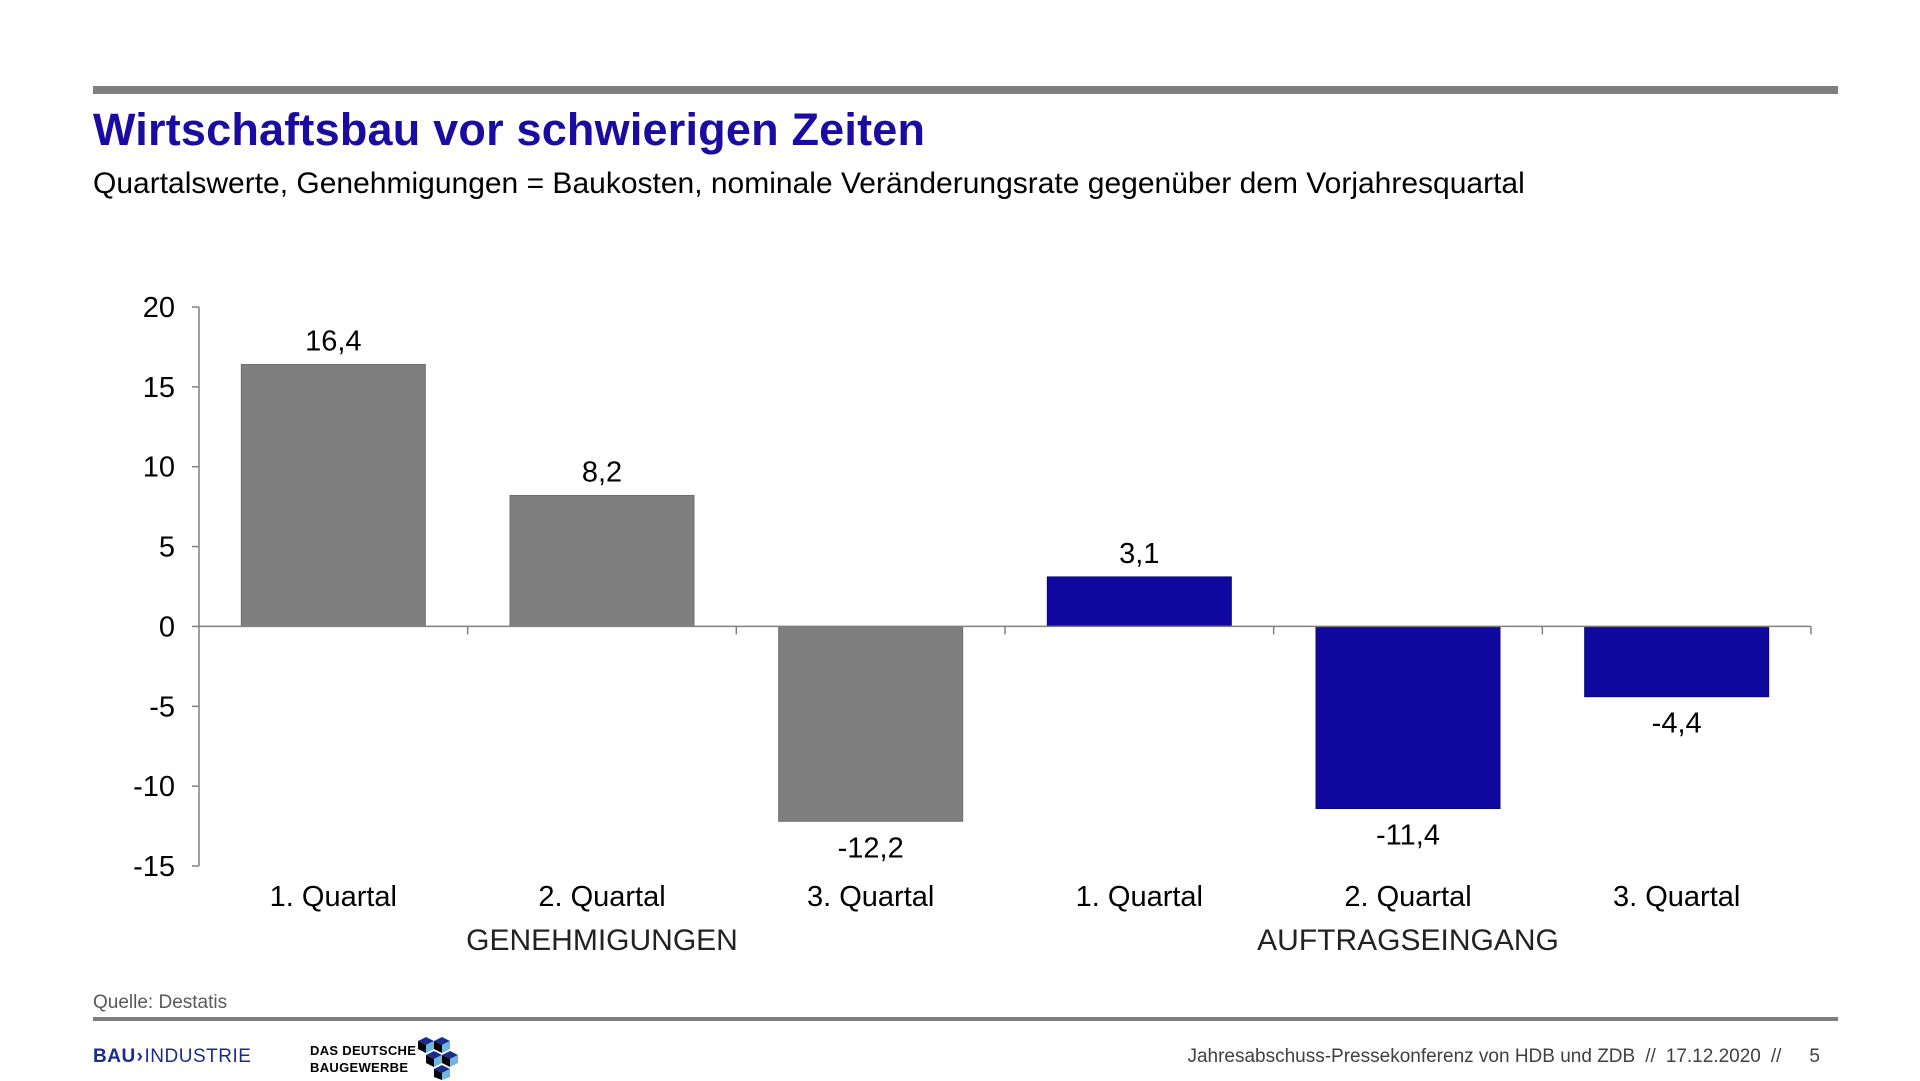 The height and width of the screenshot is (1081, 1920). I want to click on data-label: -11,4, so click(1408, 836).